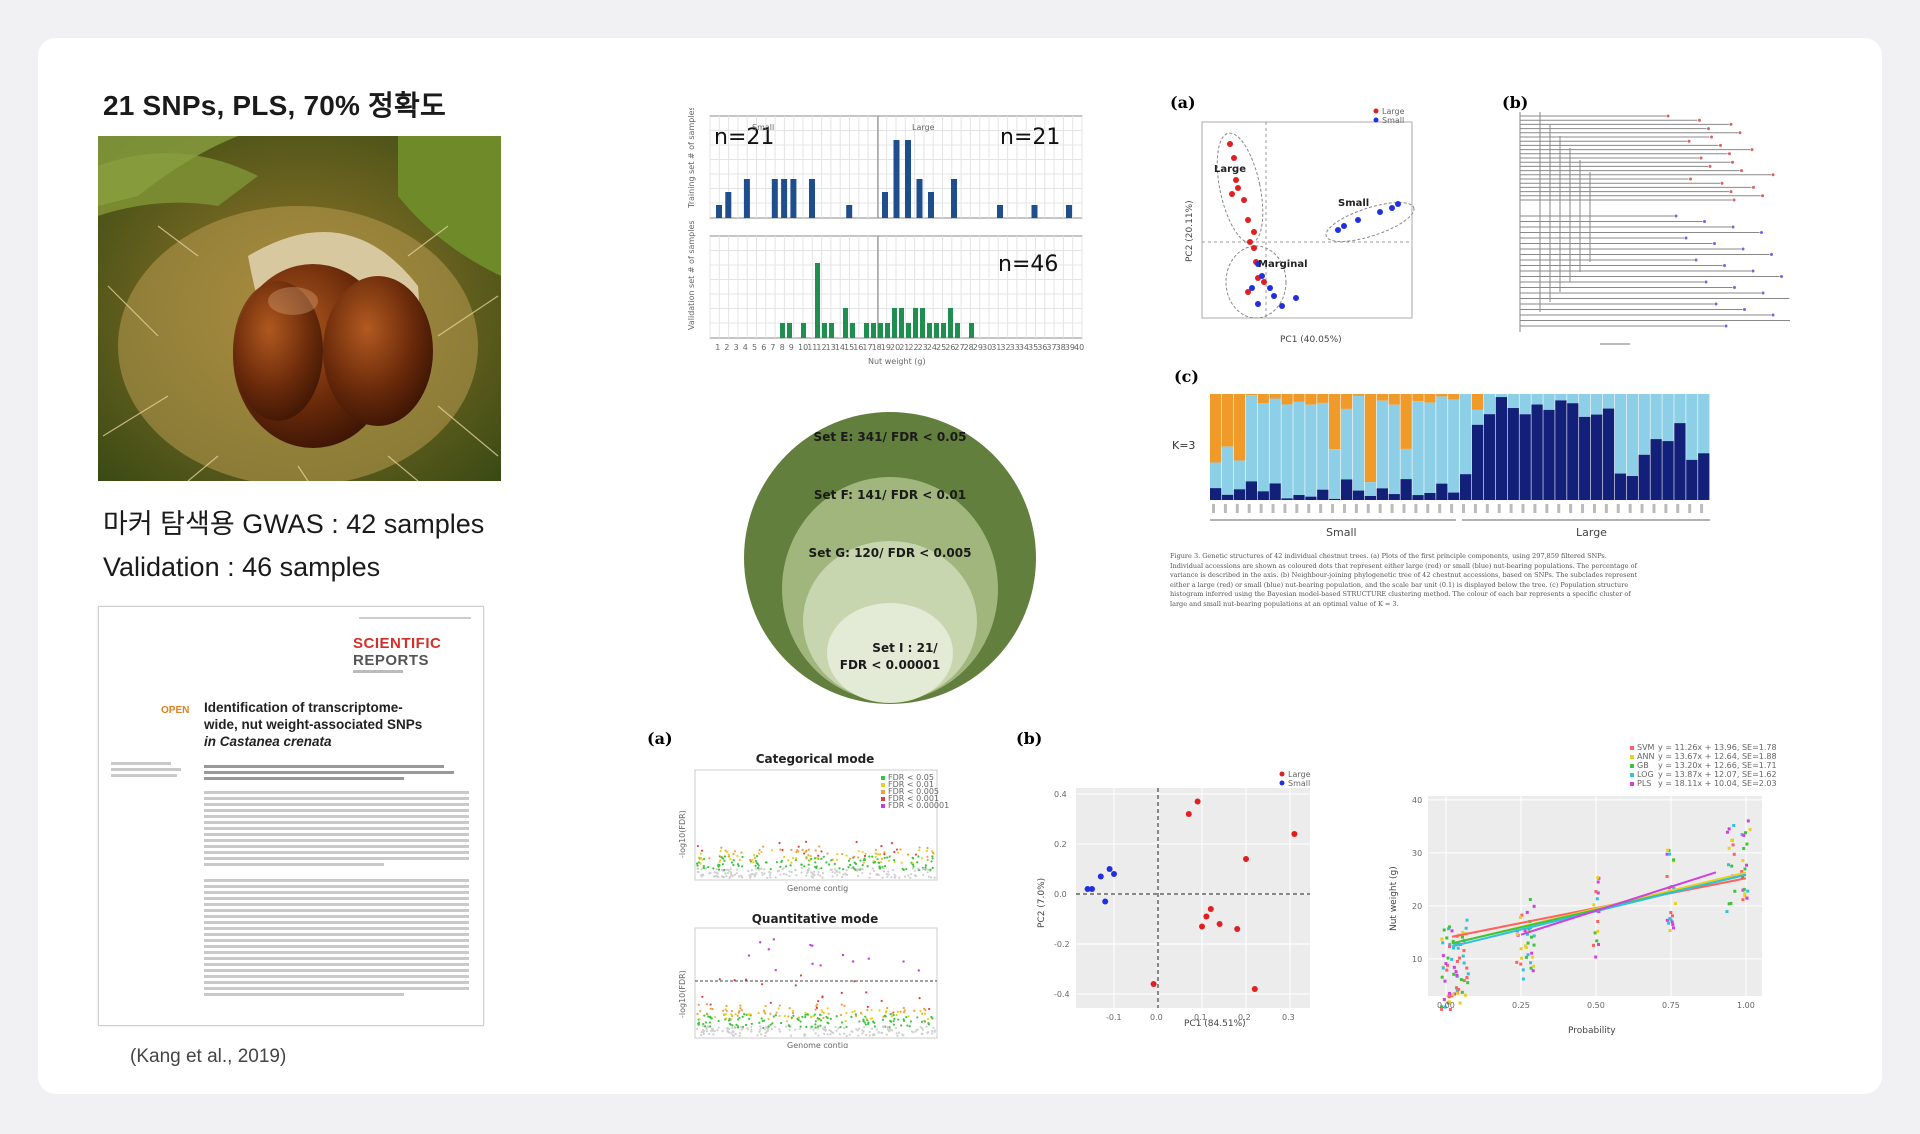 The width and height of the screenshot is (1920, 1134). I want to click on xtick-label: 9, so click(791, 347).